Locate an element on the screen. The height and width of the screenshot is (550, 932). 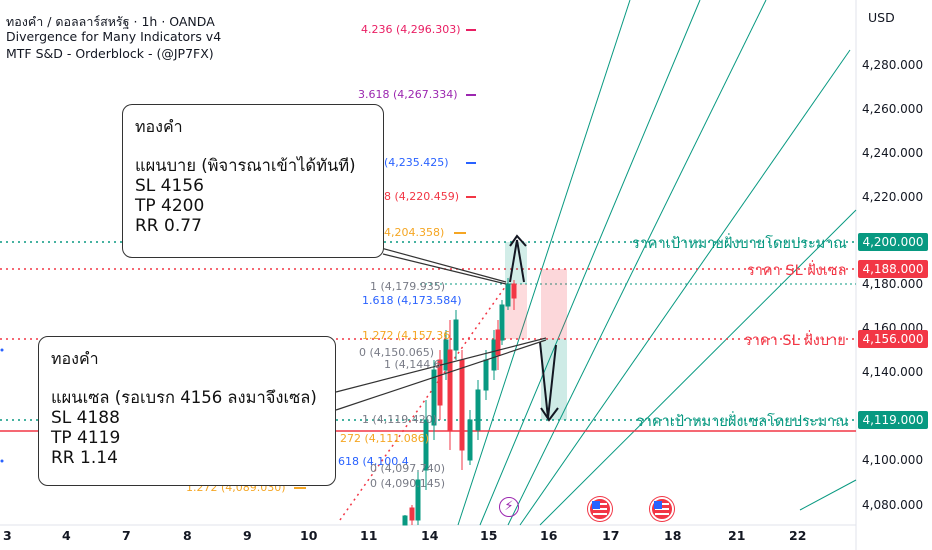
callout-rr: RR 1.14 is located at coordinates (84, 458).